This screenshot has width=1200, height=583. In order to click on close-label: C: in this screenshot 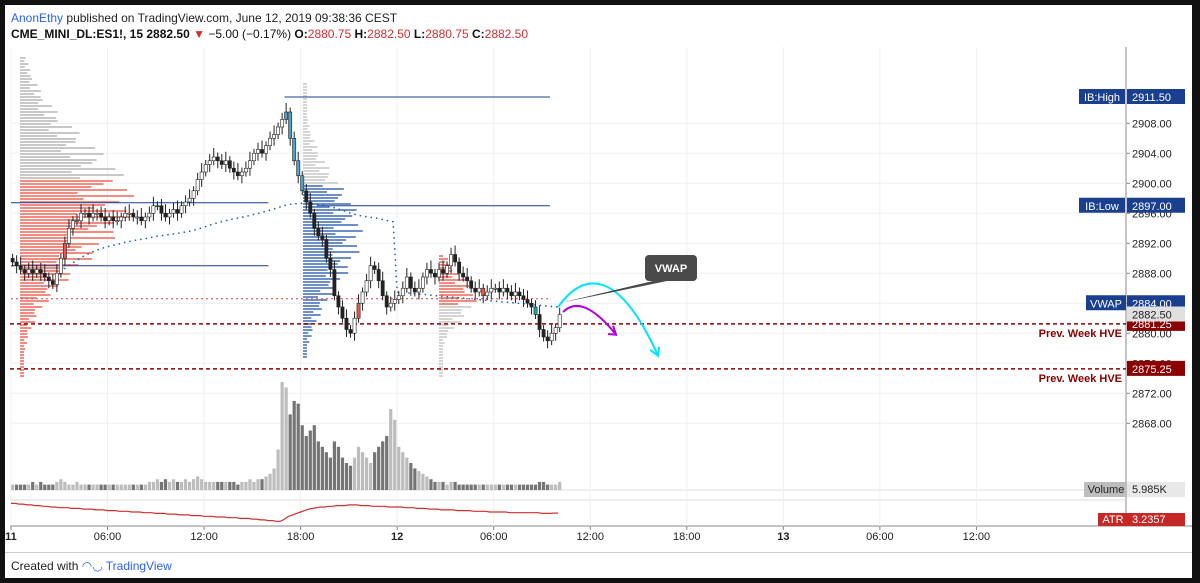, I will do `click(478, 34)`.